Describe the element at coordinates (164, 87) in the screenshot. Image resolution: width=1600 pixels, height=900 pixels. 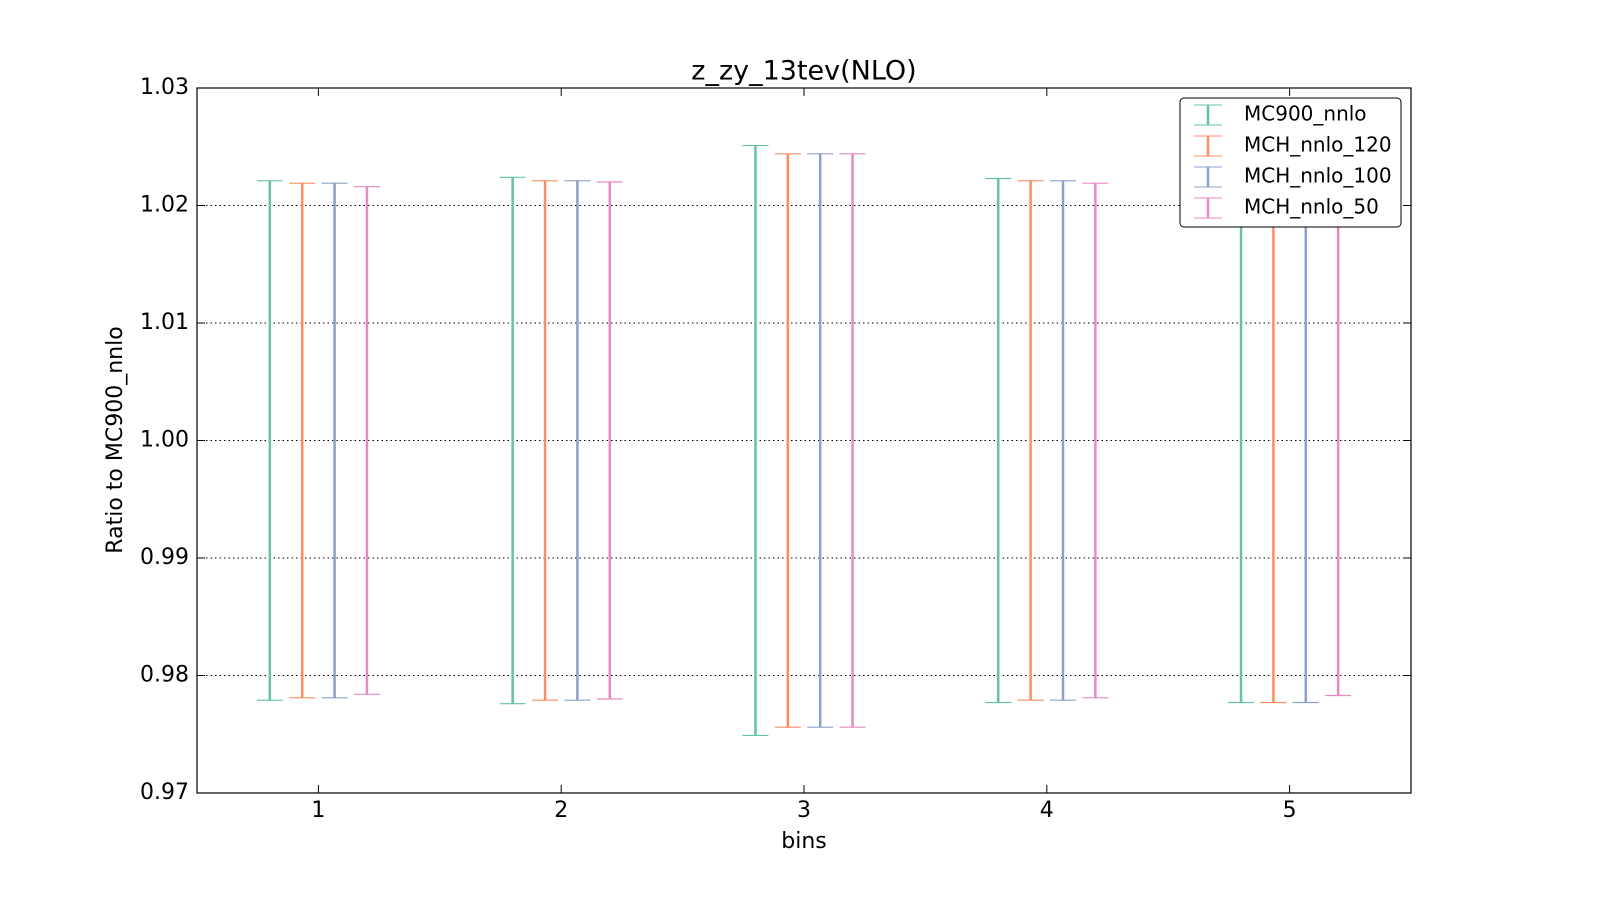
I see `y-tick-label: 1.03` at that location.